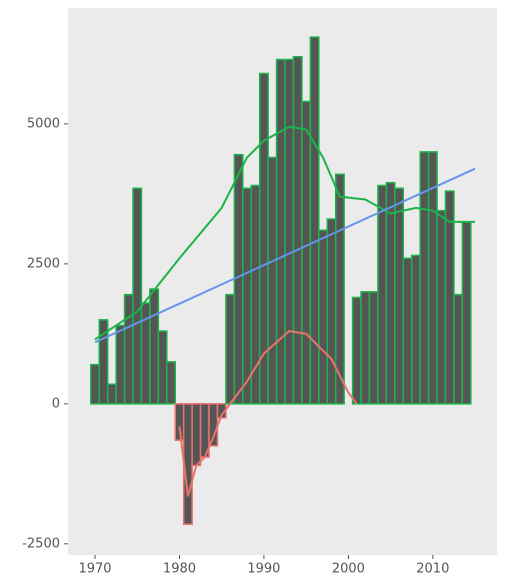 The width and height of the screenshot is (520, 587). Describe the element at coordinates (43, 263) in the screenshot. I see `y-tick-label: 2500` at that location.